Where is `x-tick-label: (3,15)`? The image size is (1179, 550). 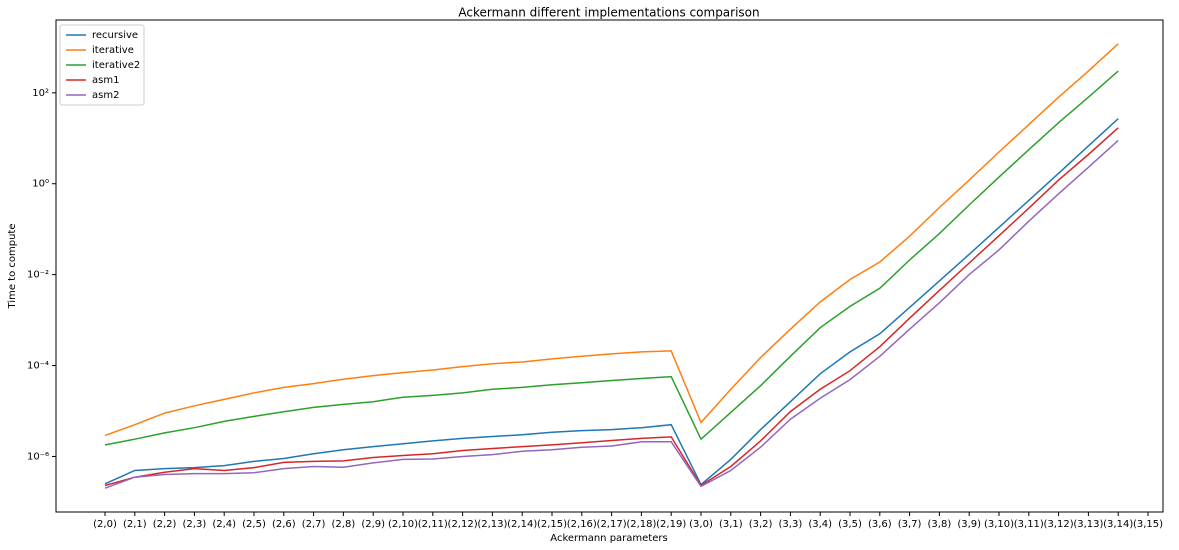
x-tick-label: (3,15) is located at coordinates (1148, 524).